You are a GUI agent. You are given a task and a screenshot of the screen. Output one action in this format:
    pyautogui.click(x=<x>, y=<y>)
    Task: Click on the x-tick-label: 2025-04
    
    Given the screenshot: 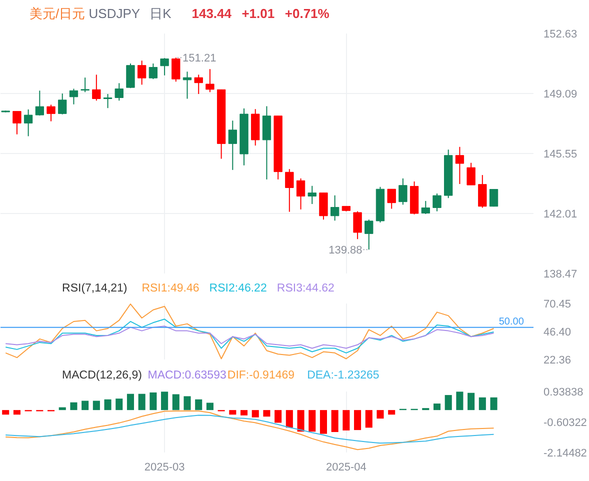 What is the action you would take?
    pyautogui.click(x=346, y=468)
    